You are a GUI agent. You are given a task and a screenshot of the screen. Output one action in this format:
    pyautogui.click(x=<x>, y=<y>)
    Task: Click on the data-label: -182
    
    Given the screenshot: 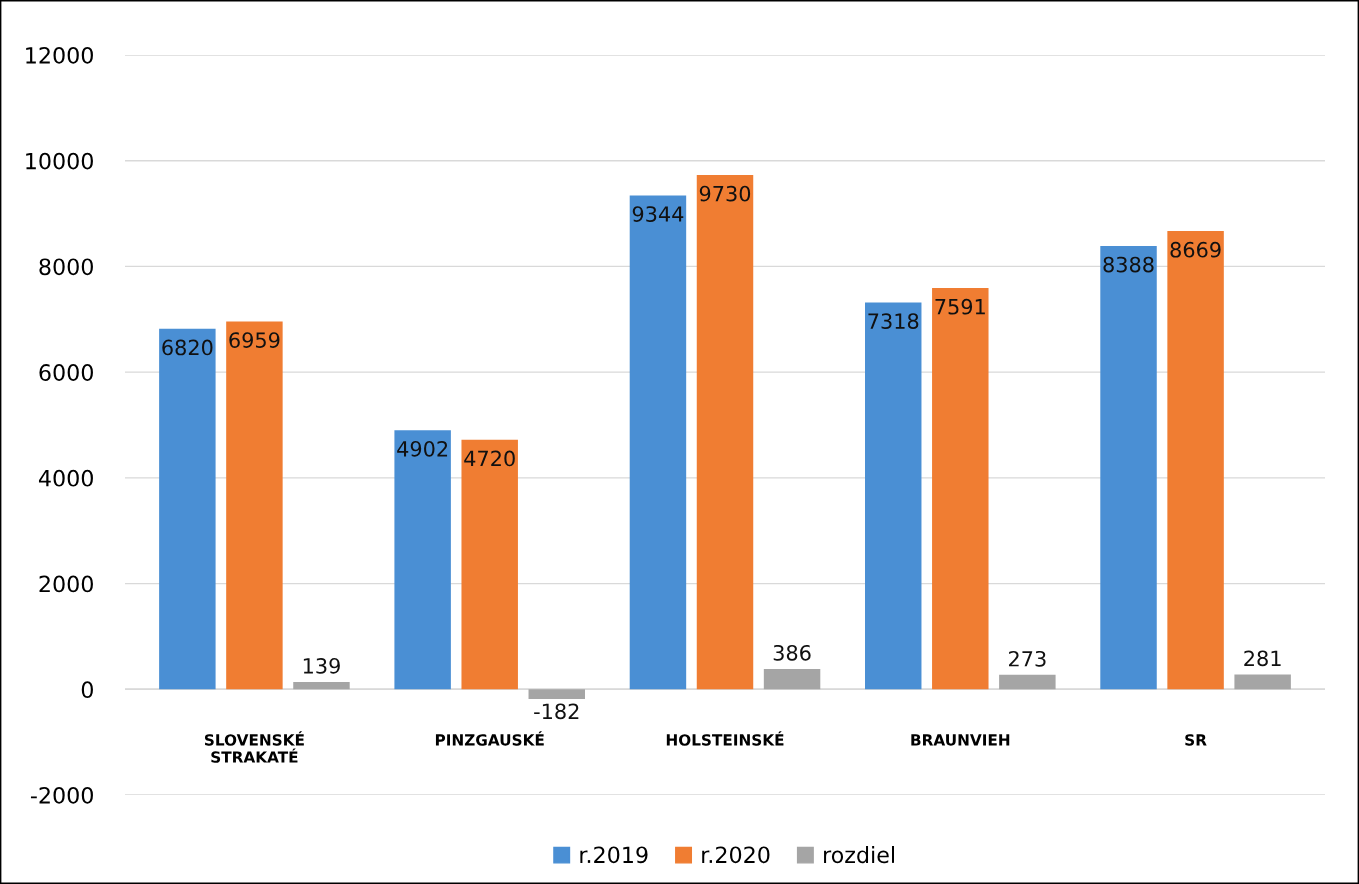 What is the action you would take?
    pyautogui.click(x=556, y=711)
    